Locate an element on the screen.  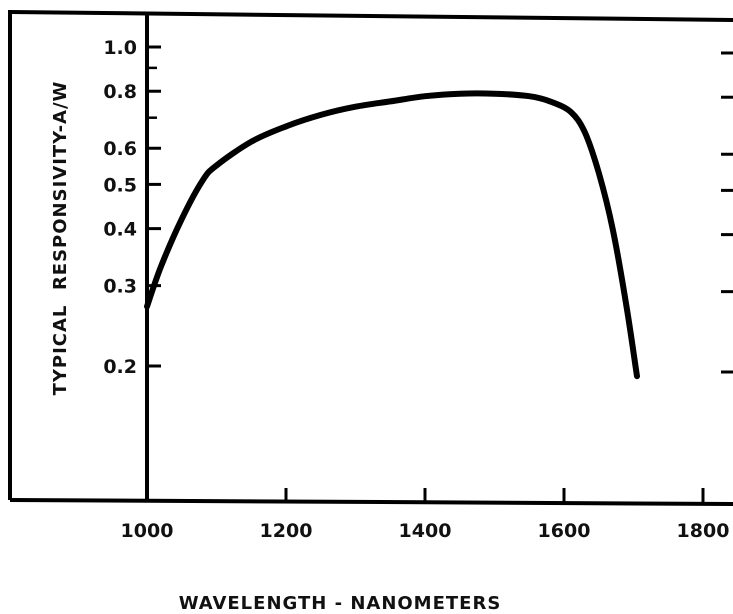
y-tick-label: 0.8 is located at coordinates (120, 92).